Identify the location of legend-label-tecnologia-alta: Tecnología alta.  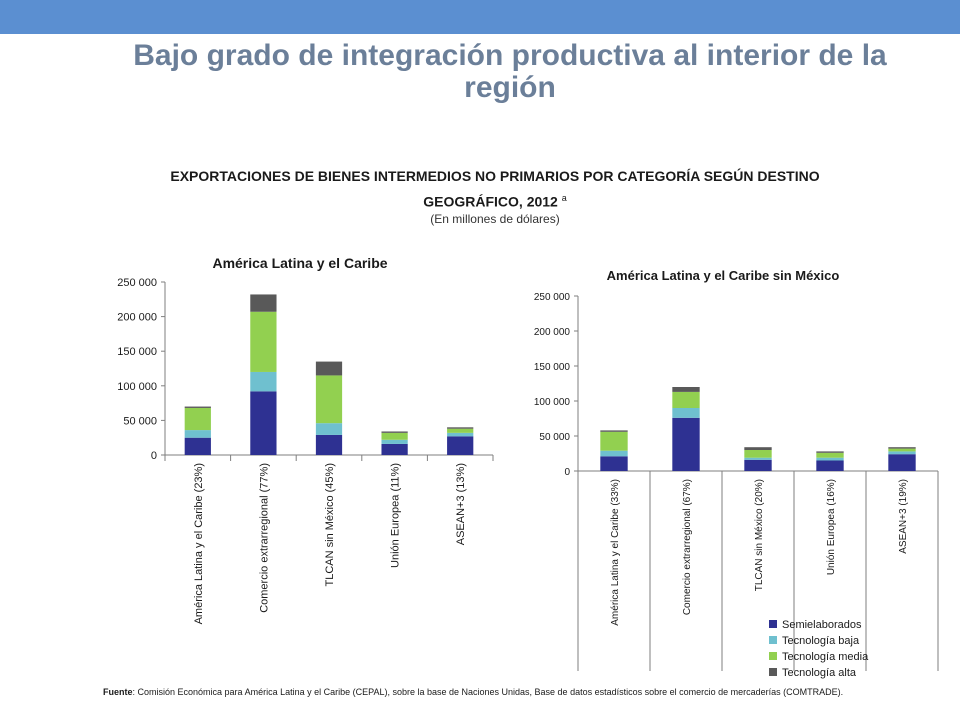
(819, 673).